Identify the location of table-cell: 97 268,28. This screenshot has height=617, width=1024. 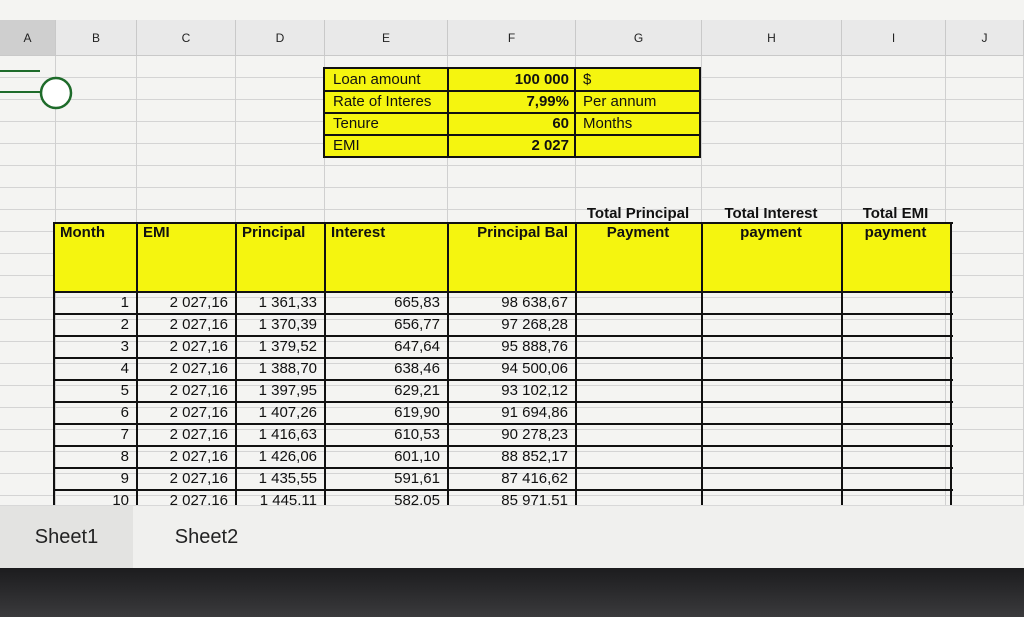
(534, 324).